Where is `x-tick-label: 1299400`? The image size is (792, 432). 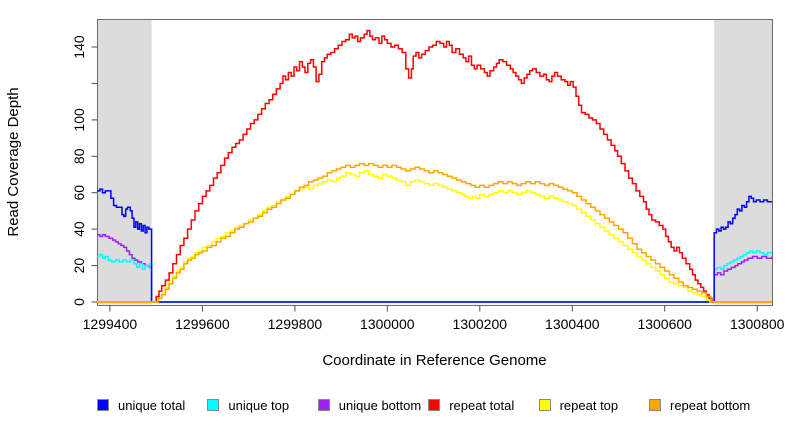 x-tick-label: 1299400 is located at coordinates (110, 324).